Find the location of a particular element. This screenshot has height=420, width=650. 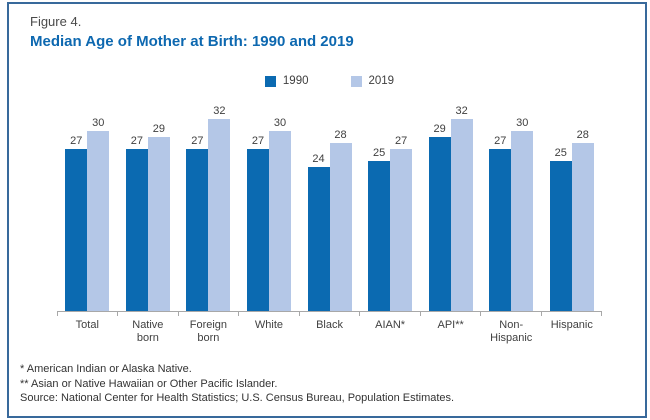

bar-wrap-2019-api: 32 is located at coordinates (461, 208).